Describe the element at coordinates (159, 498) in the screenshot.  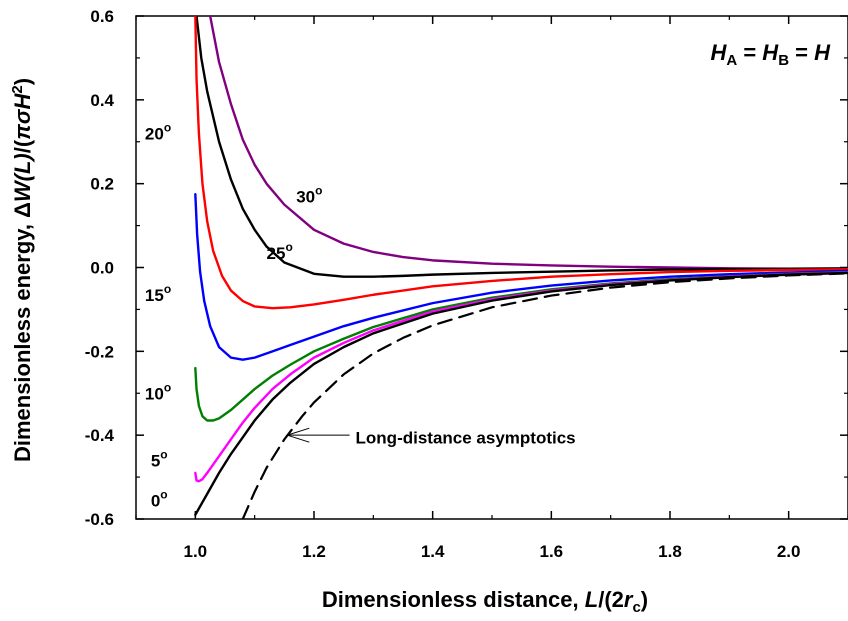
I see `curve-label: 0o` at that location.